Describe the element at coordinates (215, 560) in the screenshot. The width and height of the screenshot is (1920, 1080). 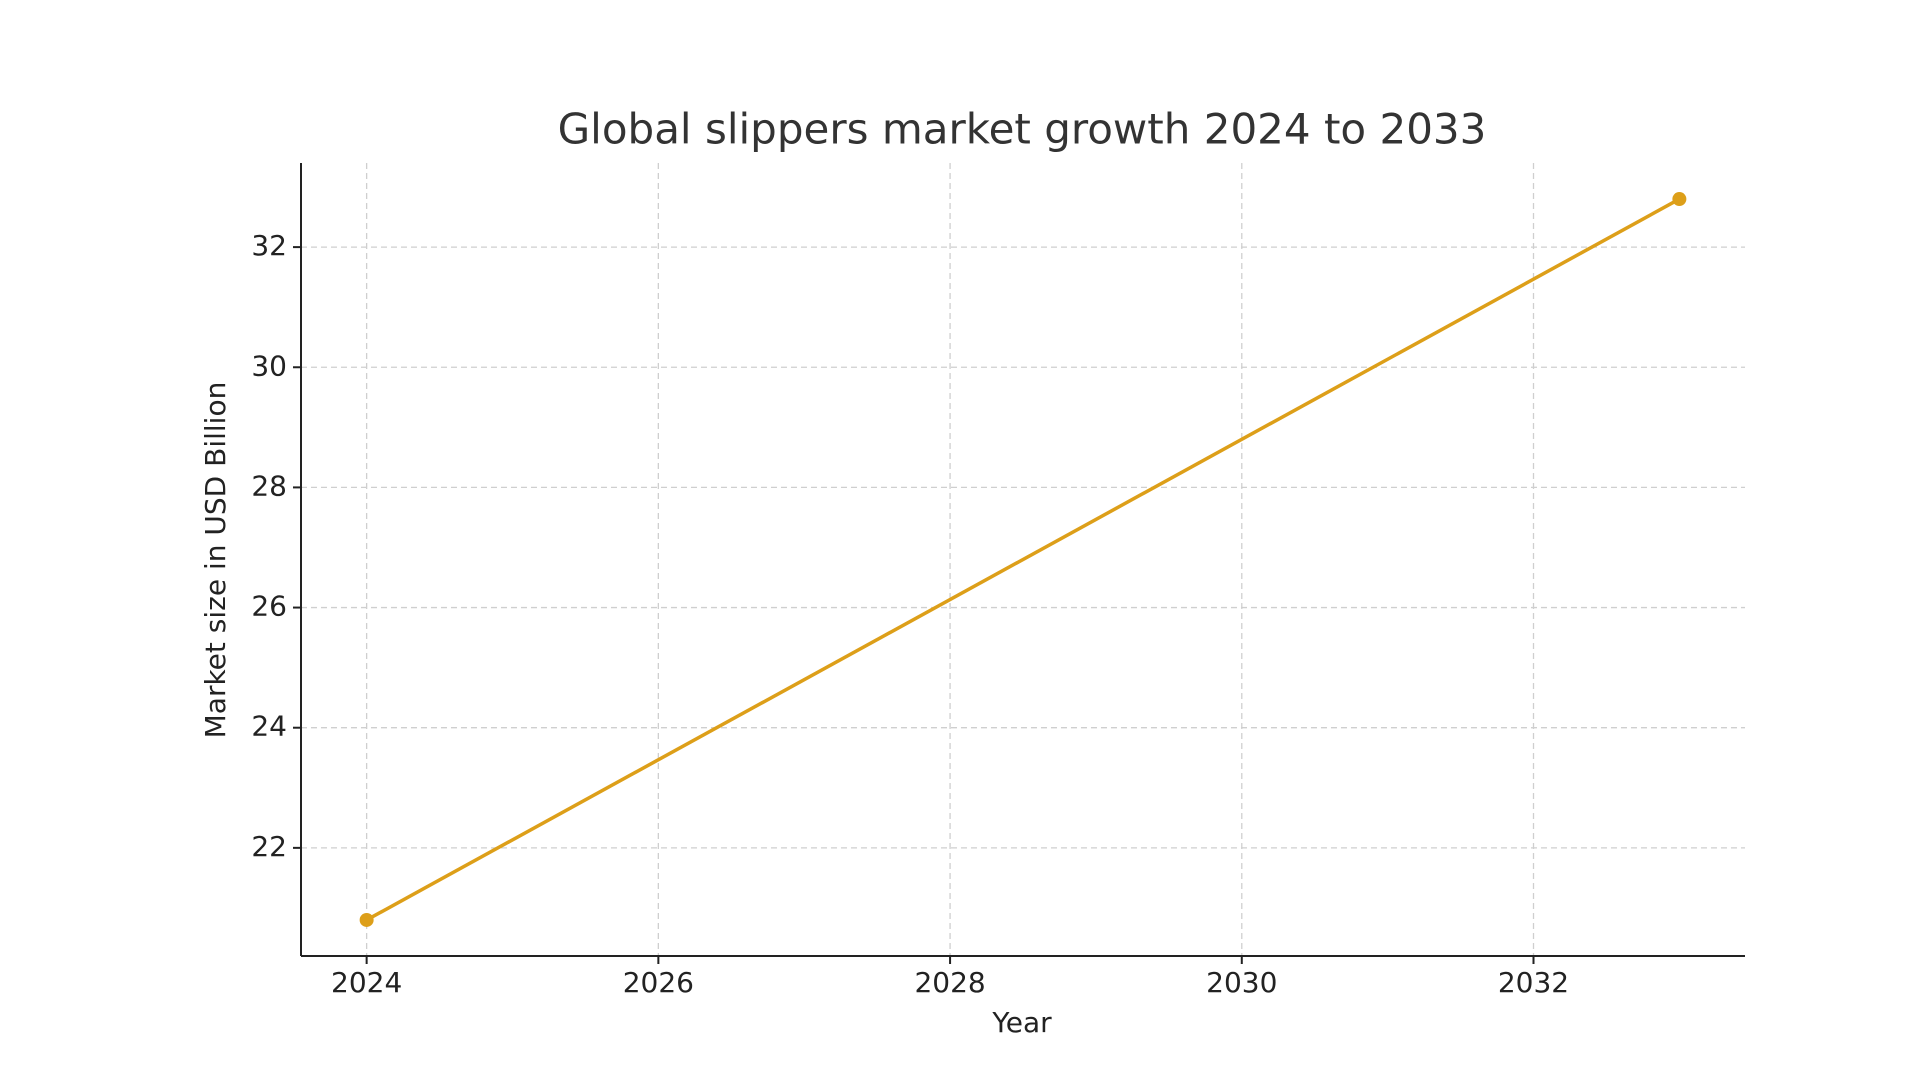
I see `y-axis-label: Market size in USD Billion` at that location.